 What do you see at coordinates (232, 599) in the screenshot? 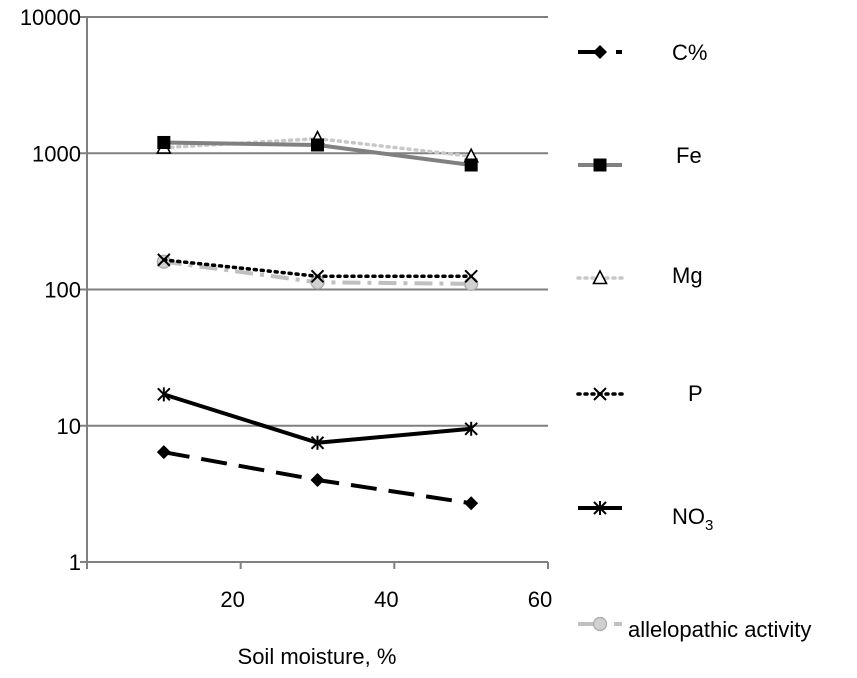
I see `x-tick-label: 20` at bounding box center [232, 599].